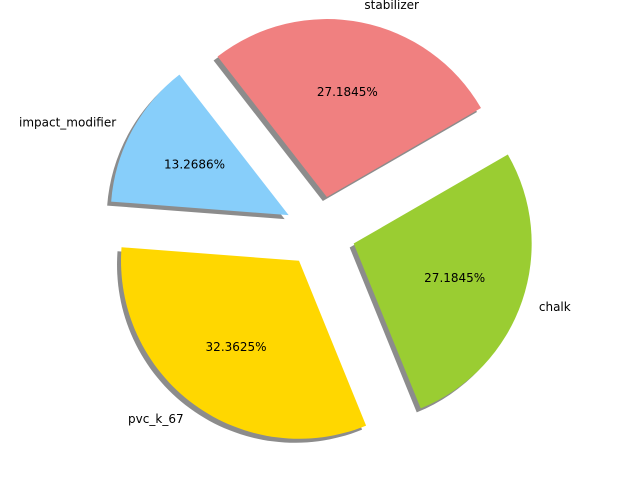  What do you see at coordinates (391, 6) in the screenshot?
I see `slice-label-stabilizer: stabilizer` at bounding box center [391, 6].